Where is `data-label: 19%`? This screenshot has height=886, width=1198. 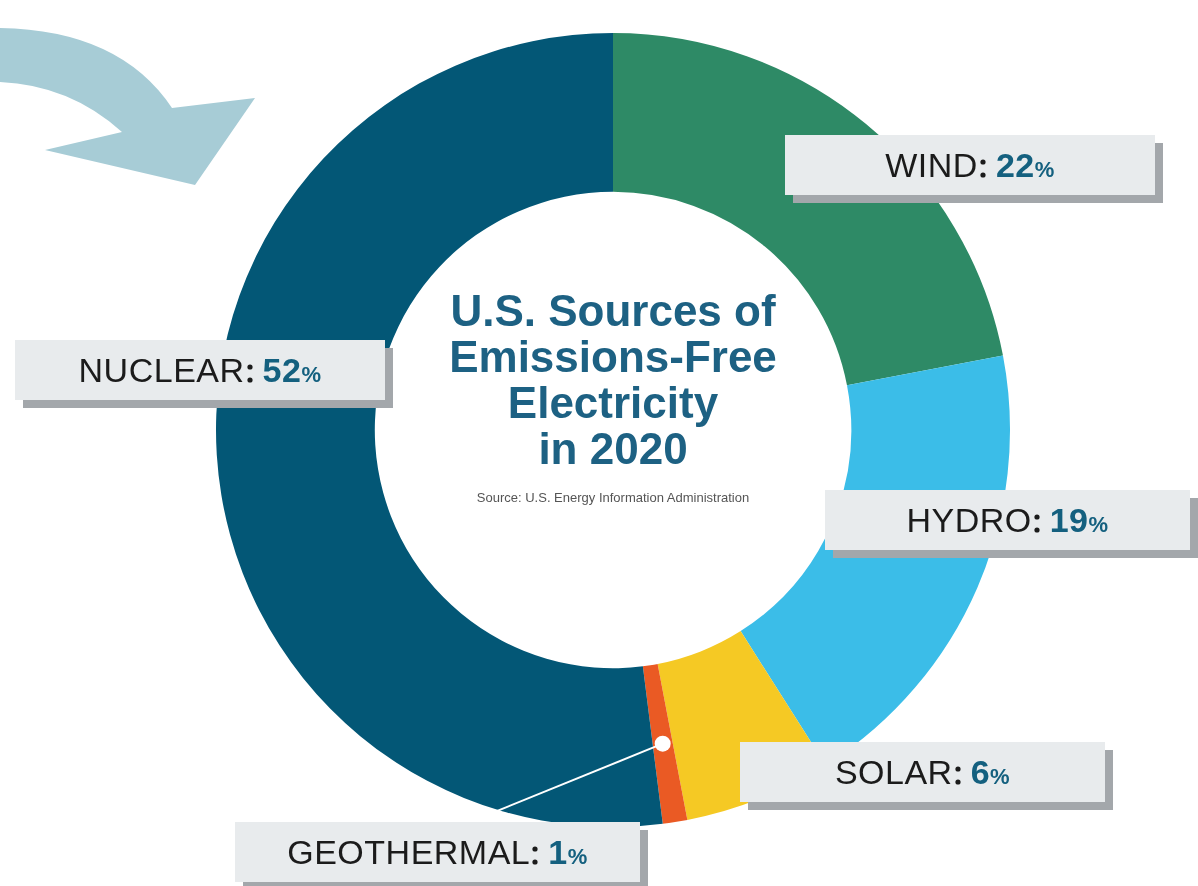
data-label: 19% is located at coordinates (1079, 520).